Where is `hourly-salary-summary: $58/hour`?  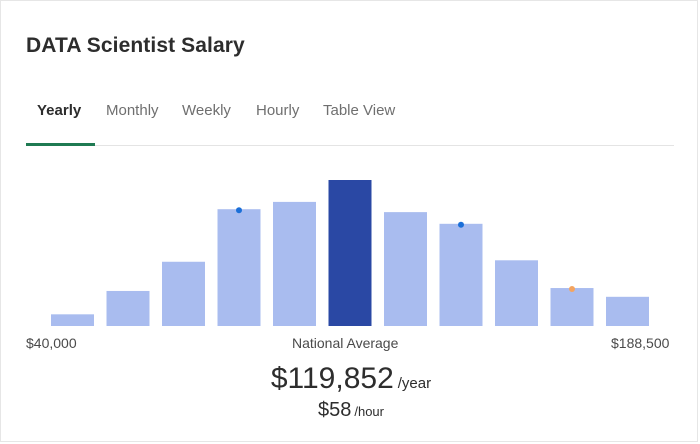
hourly-salary-summary: $58/hour is located at coordinates (350, 410).